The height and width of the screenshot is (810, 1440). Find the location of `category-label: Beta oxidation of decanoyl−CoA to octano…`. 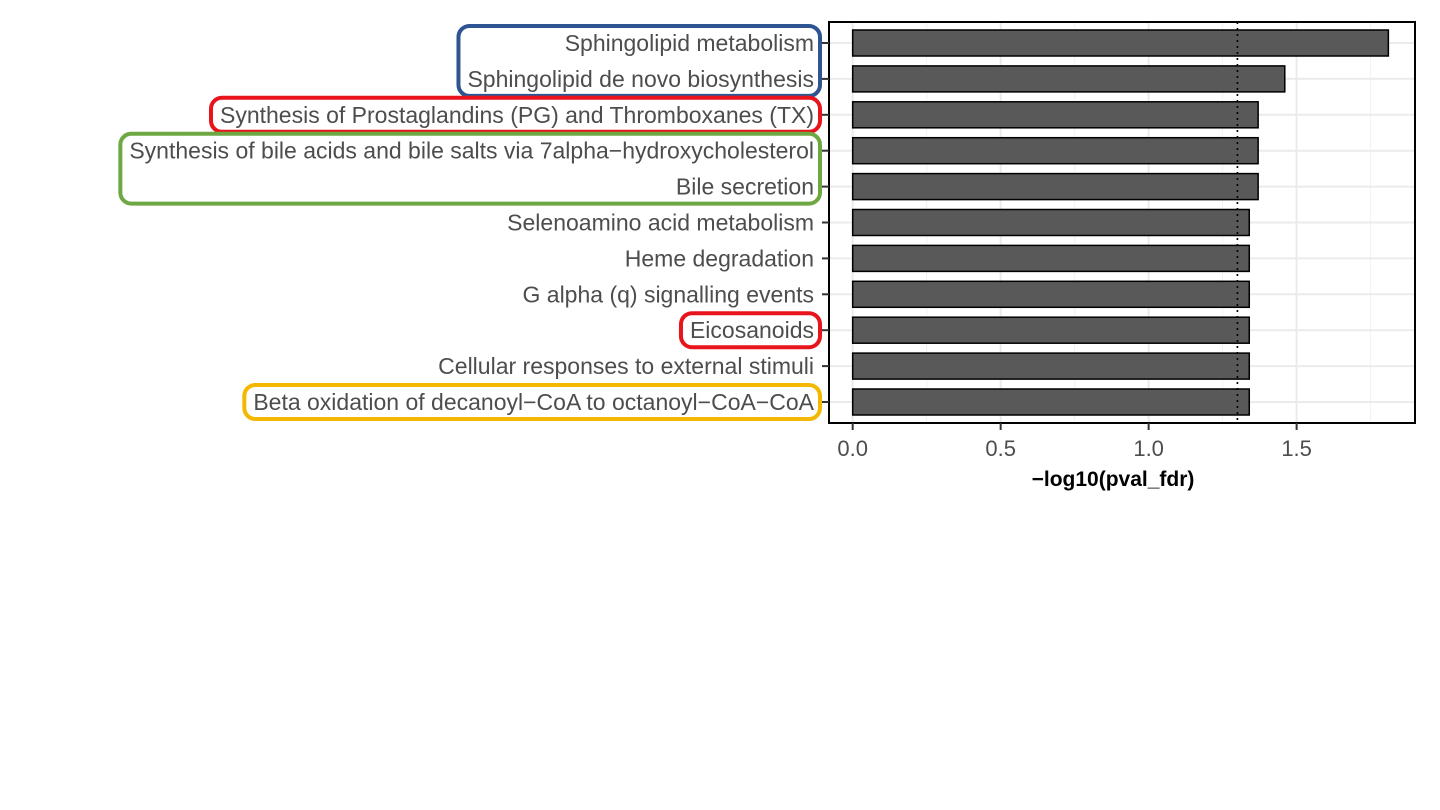

category-label: Beta oxidation of decanoyl−CoA to octano… is located at coordinates (533, 402).